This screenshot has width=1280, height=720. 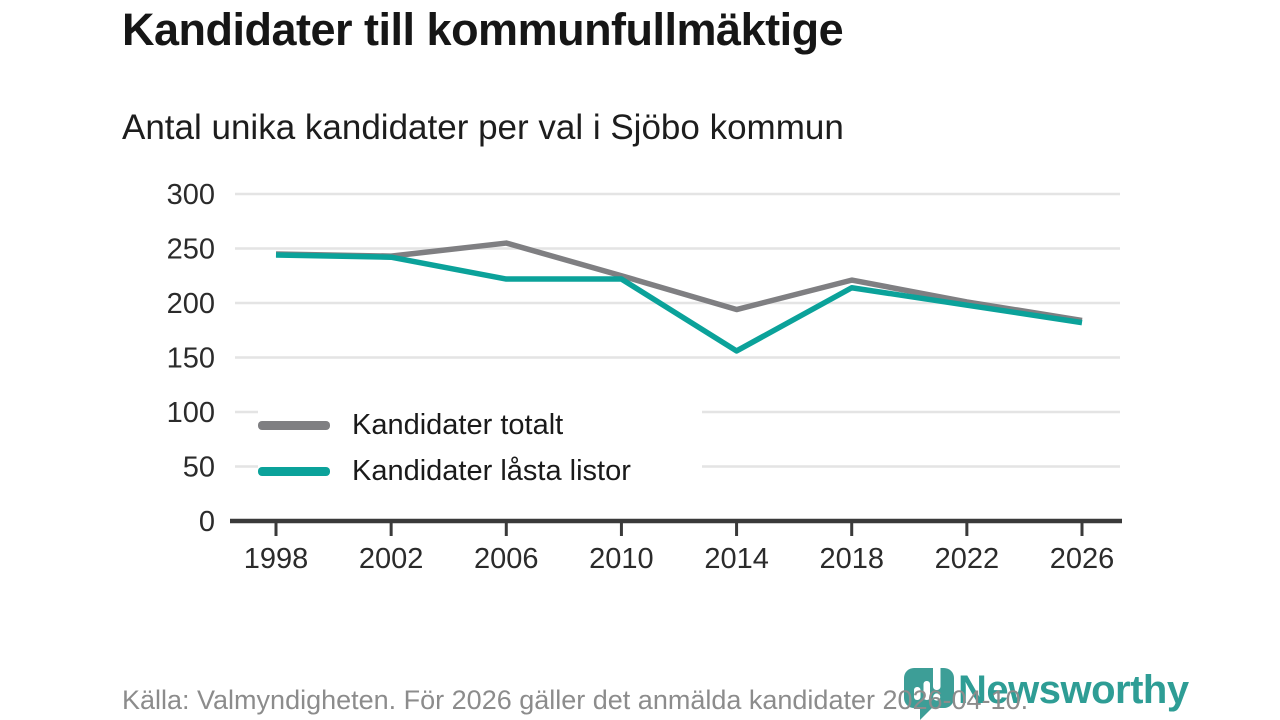 I want to click on legend-item-lasta-listor: Kandidater låsta listor, so click(x=480, y=471).